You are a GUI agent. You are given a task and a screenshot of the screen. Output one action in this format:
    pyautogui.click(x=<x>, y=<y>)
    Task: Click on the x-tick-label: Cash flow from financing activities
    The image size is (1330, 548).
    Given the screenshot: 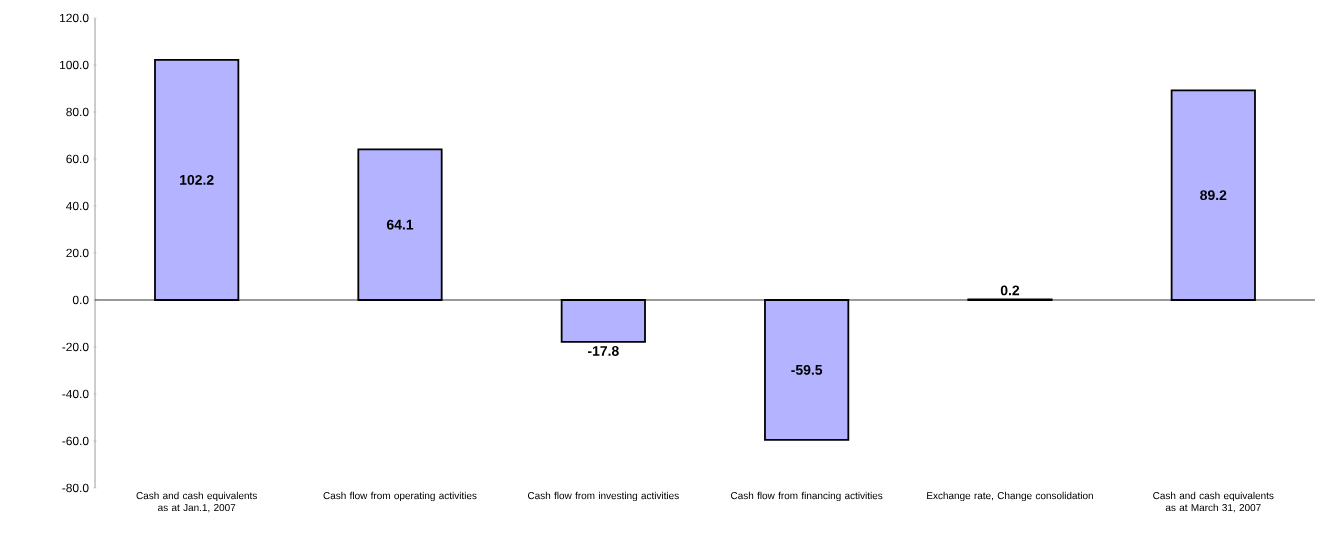 What is the action you would take?
    pyautogui.click(x=807, y=496)
    